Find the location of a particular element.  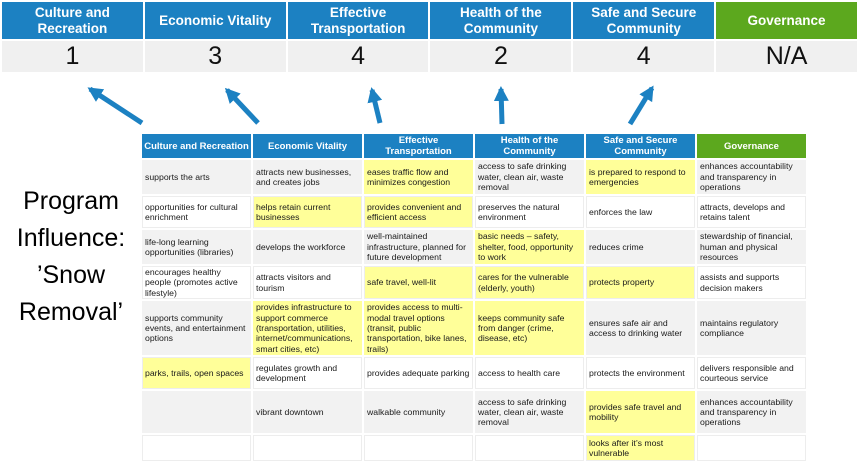

matrix-cell-economic-vitality-r7: vibrant downtown is located at coordinates (307, 412).